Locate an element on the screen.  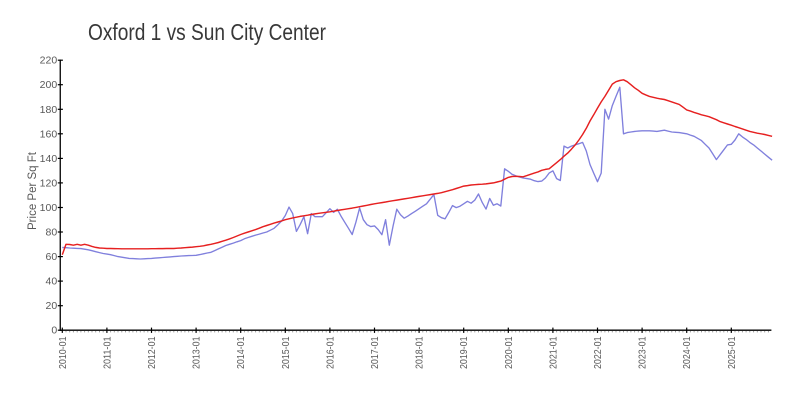
svg-text: 0 is located at coordinates (54, 331).